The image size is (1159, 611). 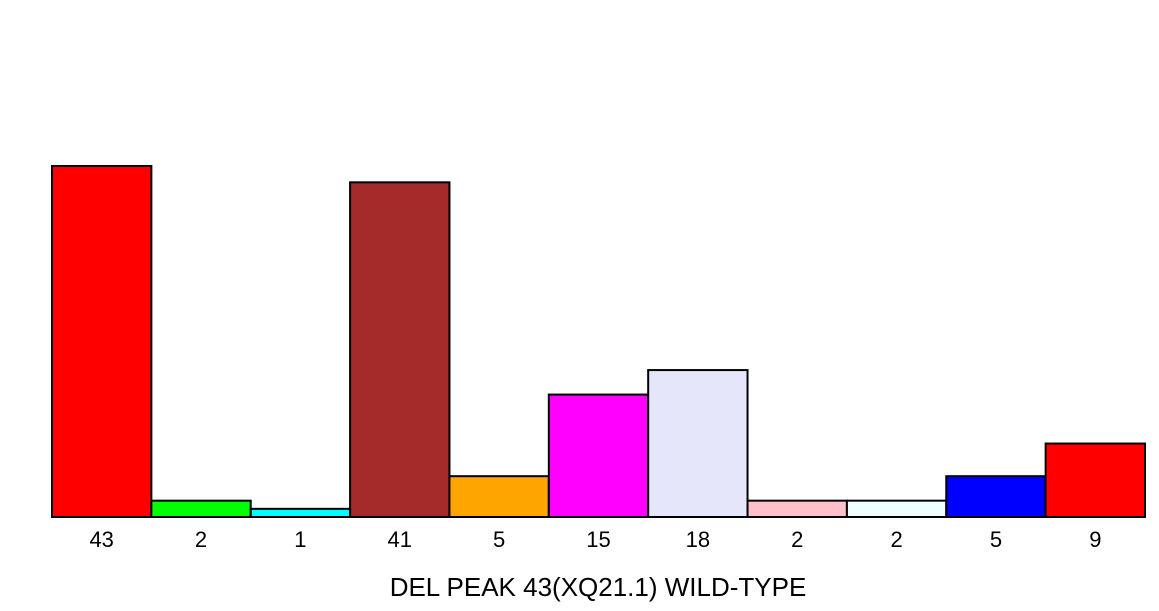 I want to click on category-label-3: 1, so click(x=300, y=539).